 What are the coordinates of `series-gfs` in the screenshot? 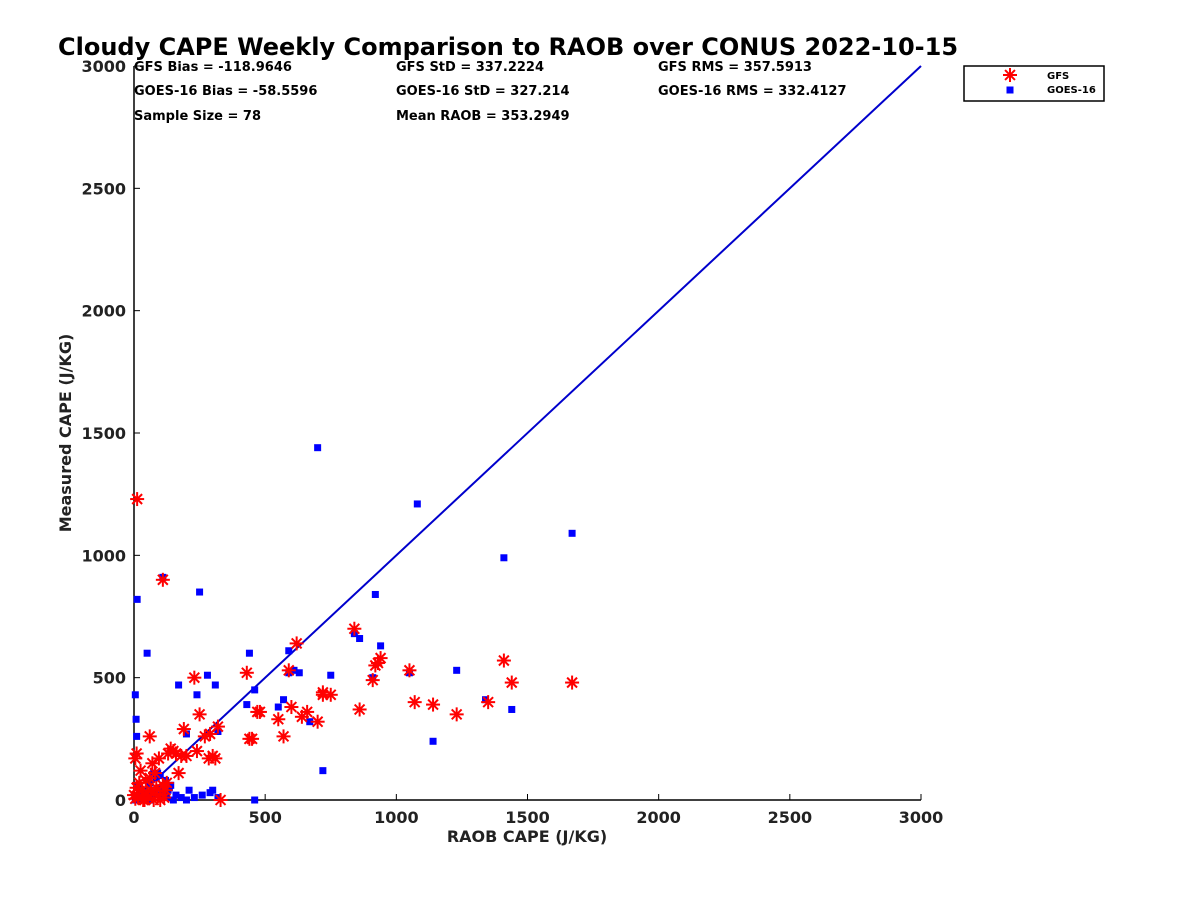 It's located at (353, 649).